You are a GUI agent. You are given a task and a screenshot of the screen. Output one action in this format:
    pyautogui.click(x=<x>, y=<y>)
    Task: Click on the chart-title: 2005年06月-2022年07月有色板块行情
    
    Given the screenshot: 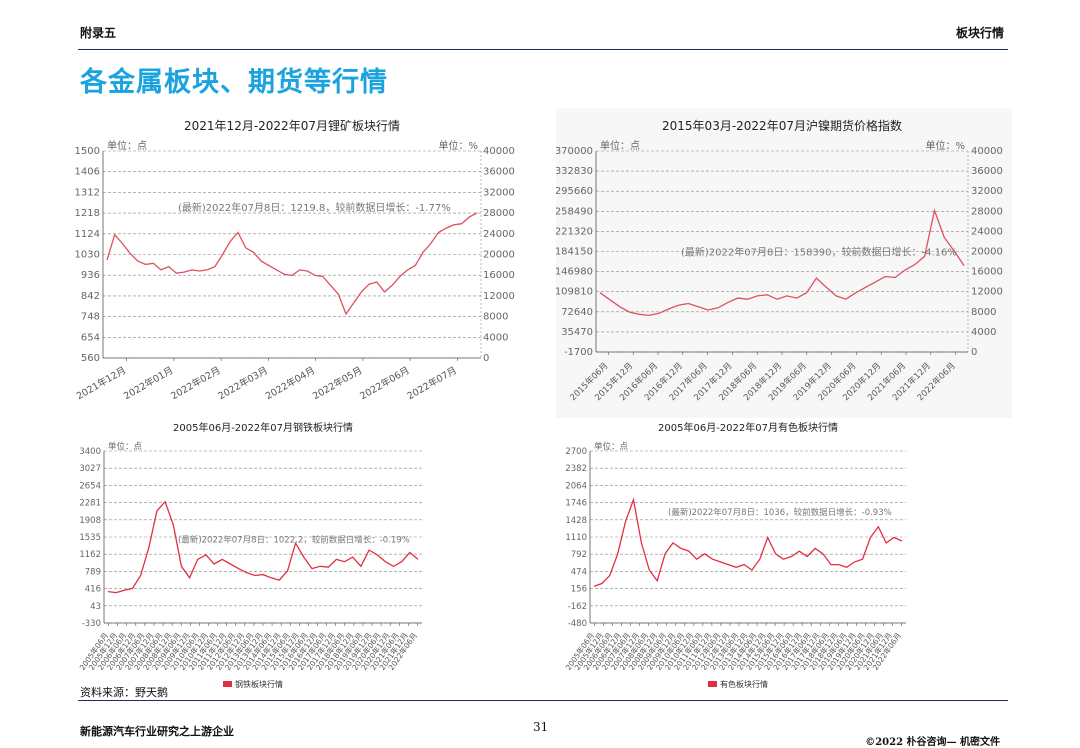 What is the action you would take?
    pyautogui.click(x=748, y=427)
    